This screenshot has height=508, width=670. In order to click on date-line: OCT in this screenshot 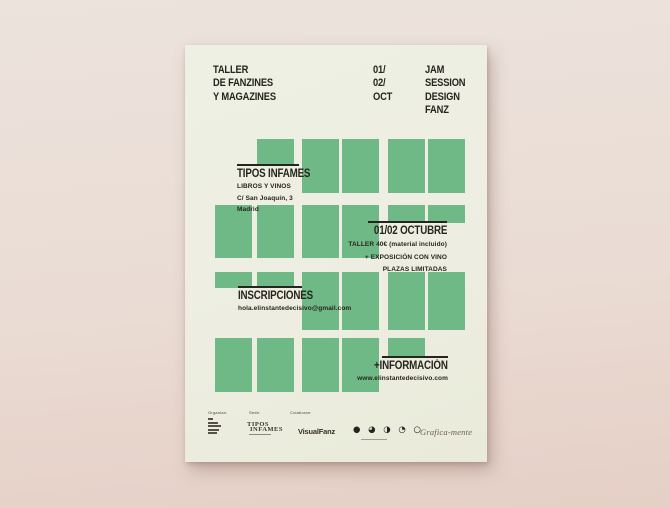, I will do `click(383, 96)`.